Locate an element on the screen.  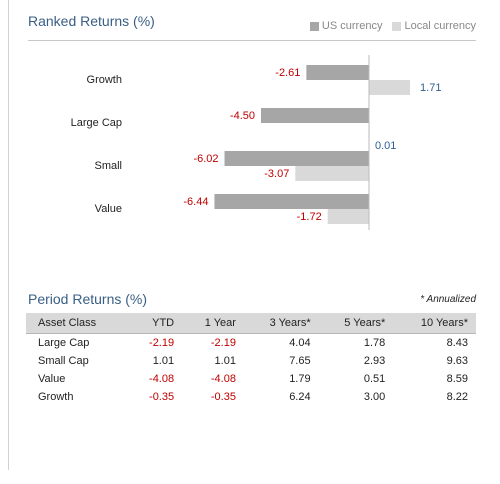
table-cell: Small Cap is located at coordinates (63, 361).